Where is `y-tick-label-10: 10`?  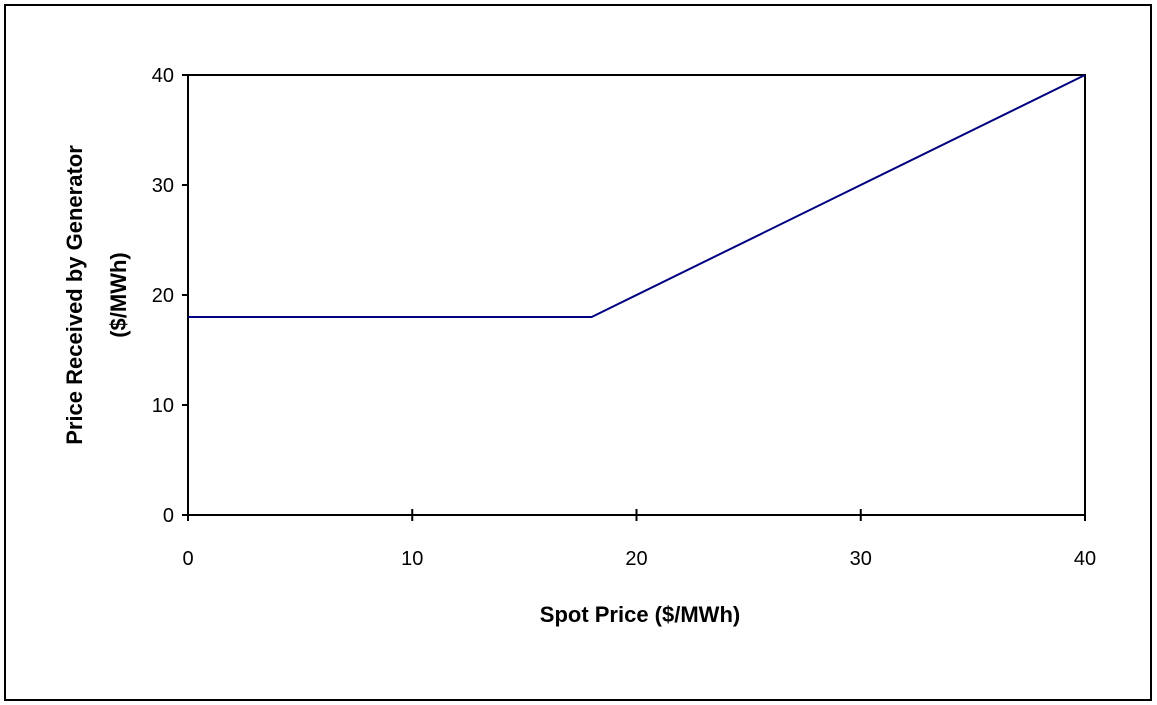
y-tick-label-10: 10 is located at coordinates (163, 406).